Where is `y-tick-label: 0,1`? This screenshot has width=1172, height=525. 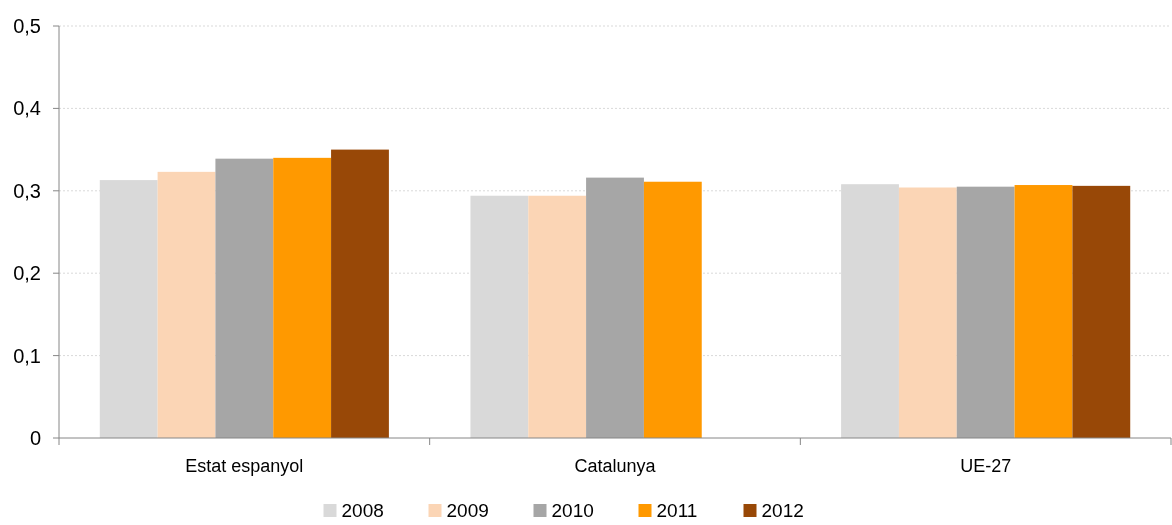
y-tick-label: 0,1 is located at coordinates (27, 355).